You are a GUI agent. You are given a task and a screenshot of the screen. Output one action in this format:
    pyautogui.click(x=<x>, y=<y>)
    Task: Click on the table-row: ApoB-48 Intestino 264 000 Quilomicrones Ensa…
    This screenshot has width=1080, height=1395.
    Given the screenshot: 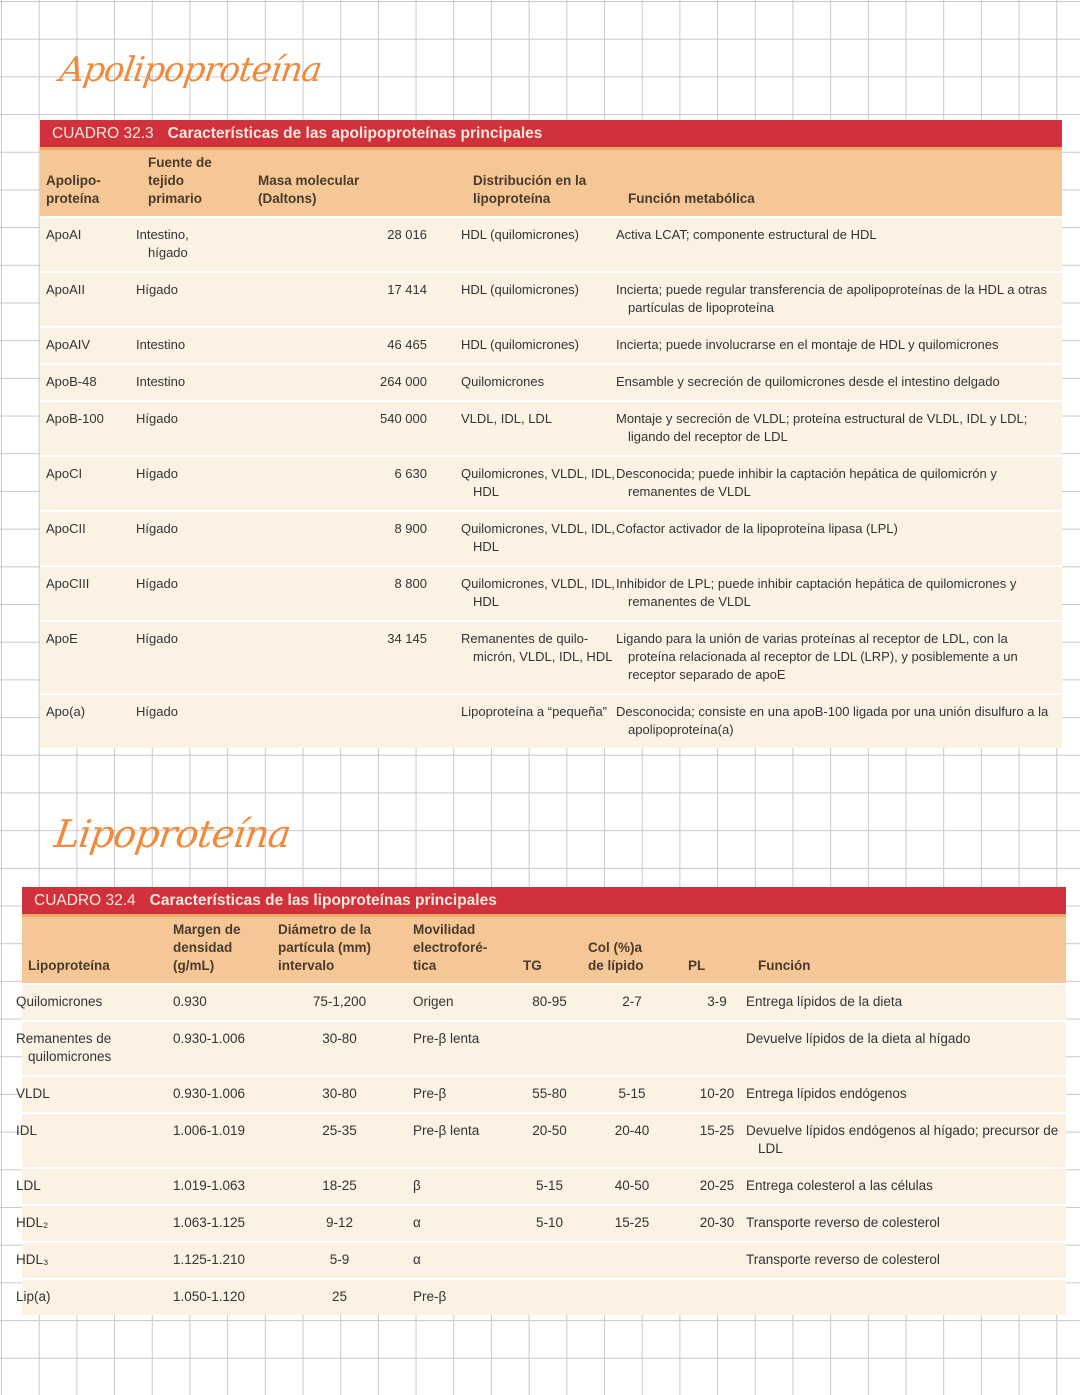 What is the action you would take?
    pyautogui.click(x=551, y=382)
    